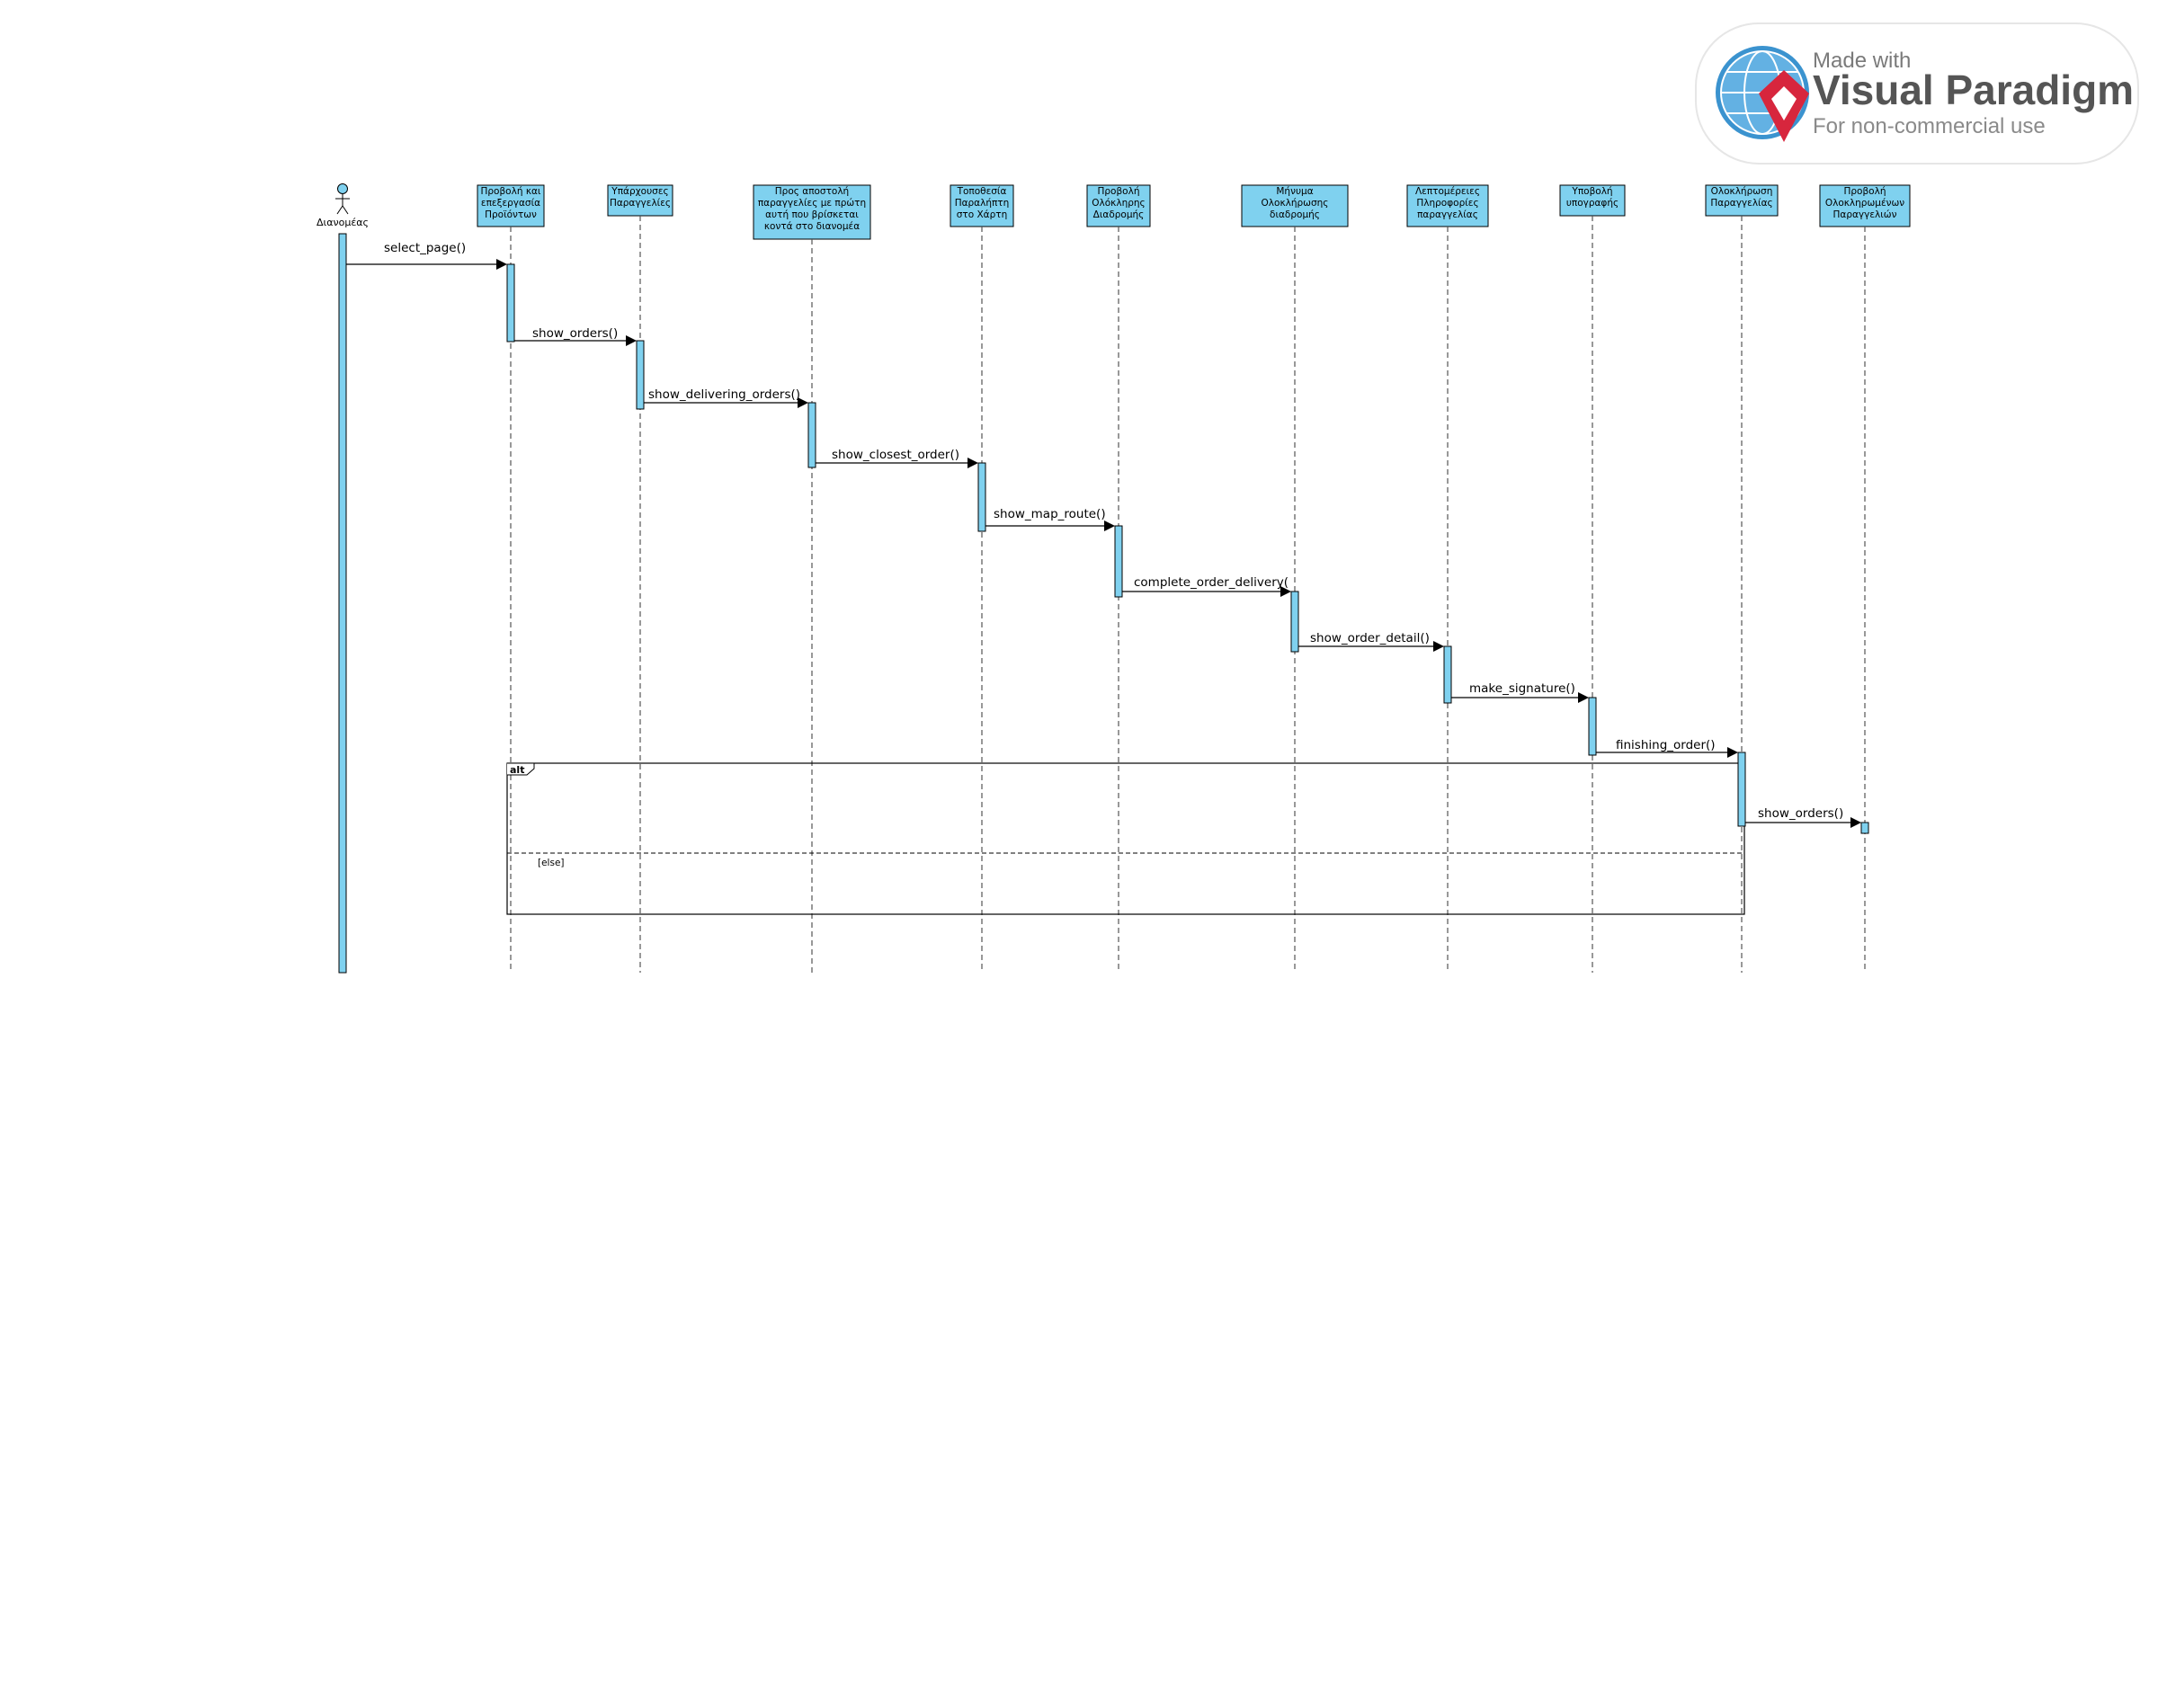 The image size is (2158, 1708). I want to click on lifeline-label-line: παραγγελίας, so click(1447, 214).